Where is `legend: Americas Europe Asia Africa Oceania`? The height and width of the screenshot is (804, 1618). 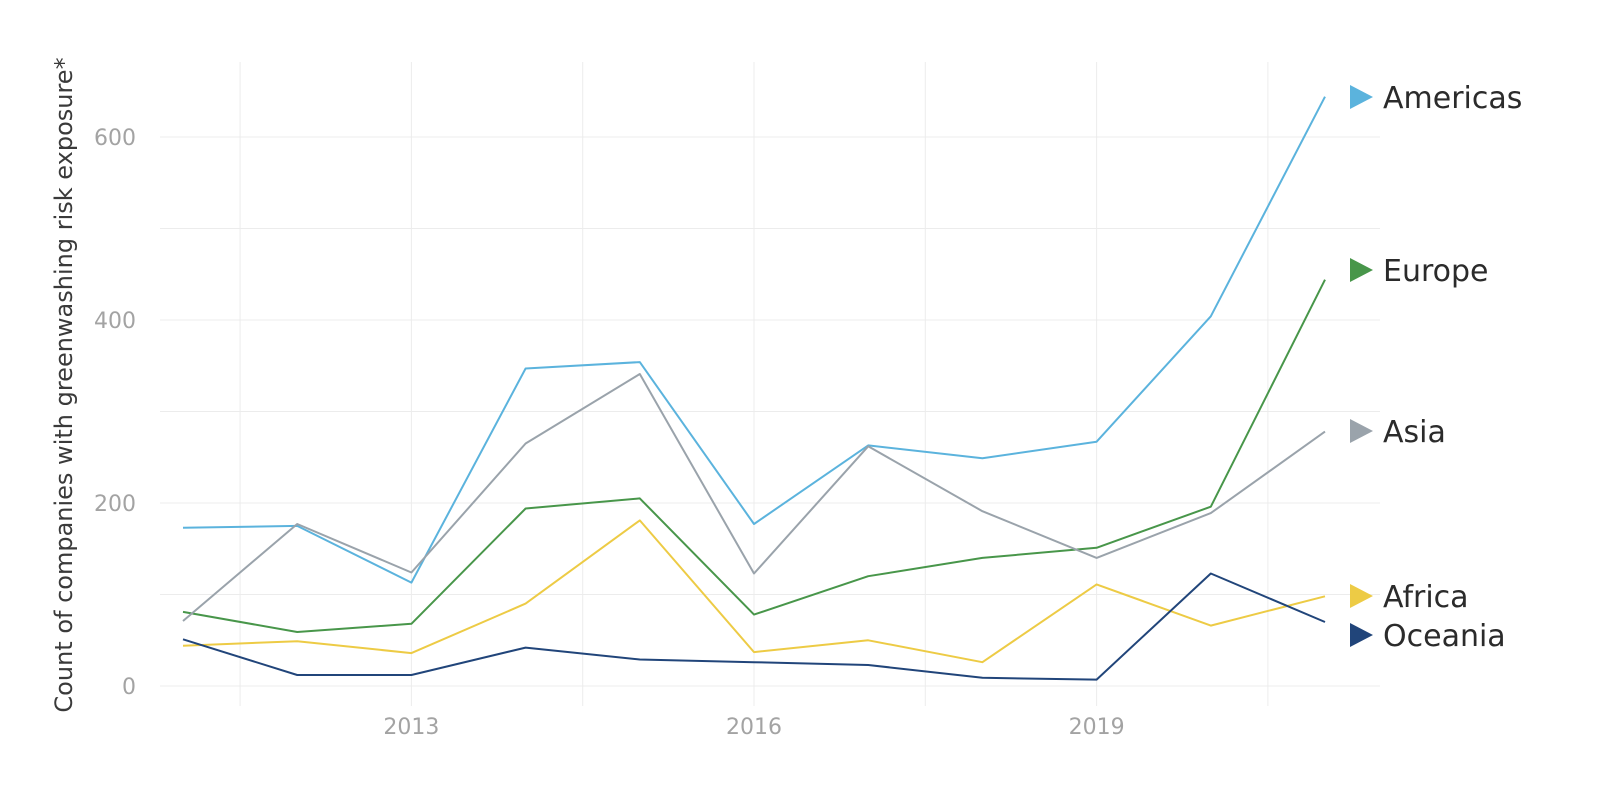
legend: Americas Europe Asia Africa Oceania is located at coordinates (1436, 367).